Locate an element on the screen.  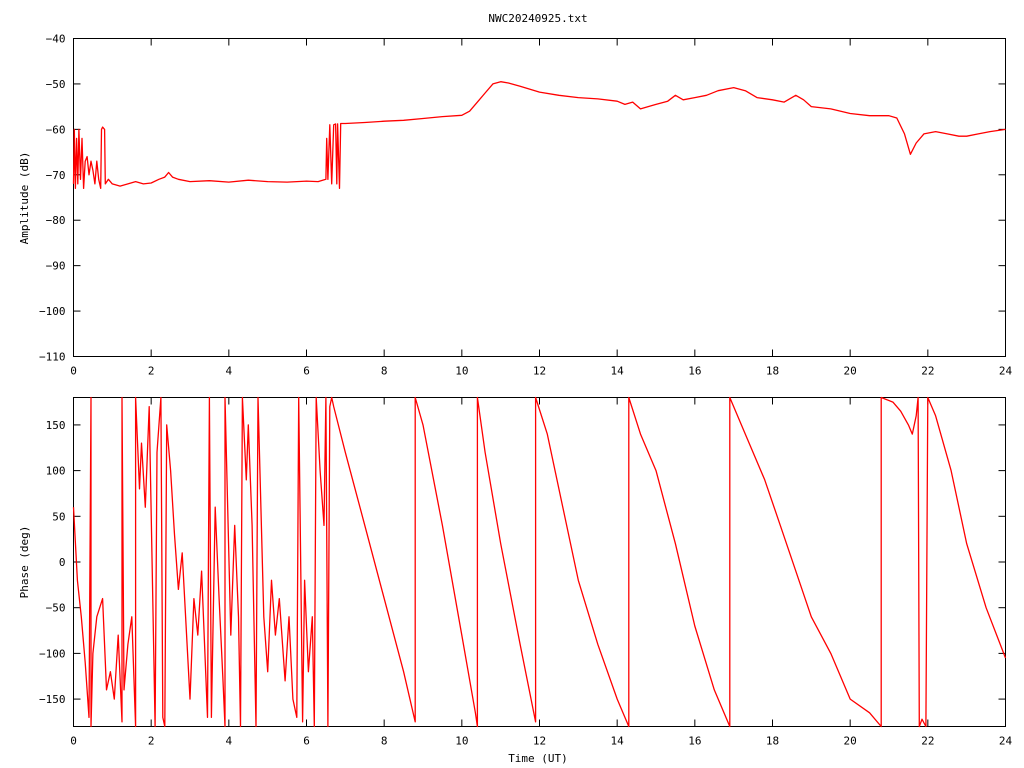
phase-x-tick-label: 0 is located at coordinates (73, 741).